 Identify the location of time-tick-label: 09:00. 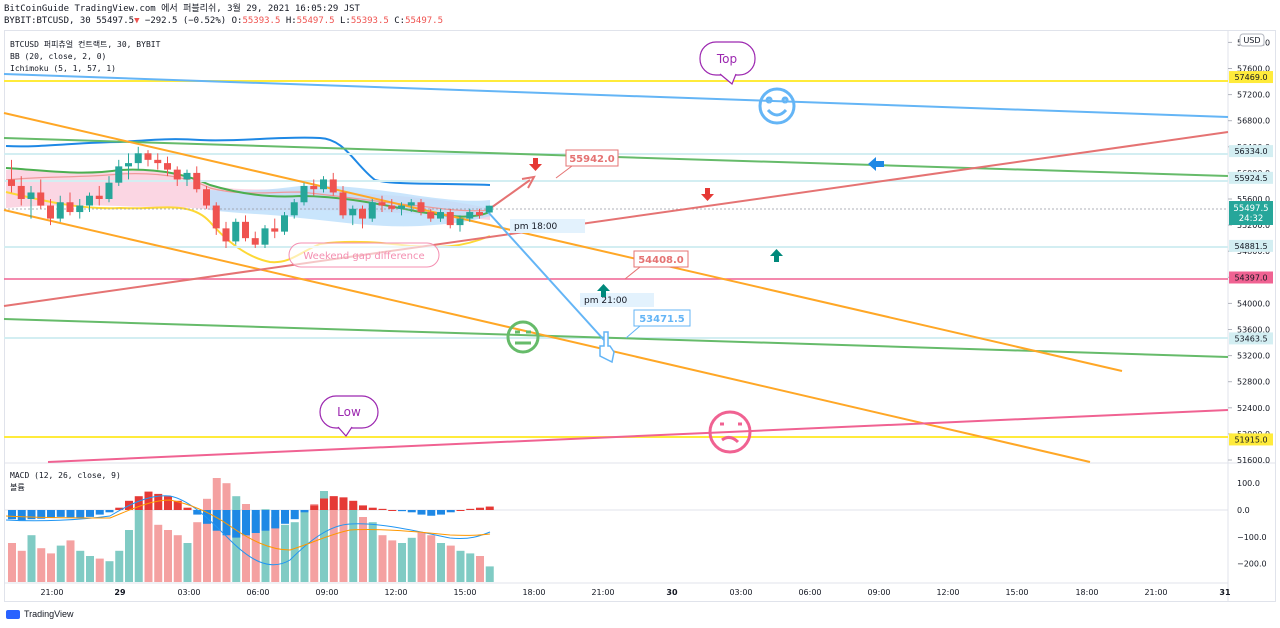
(326, 592).